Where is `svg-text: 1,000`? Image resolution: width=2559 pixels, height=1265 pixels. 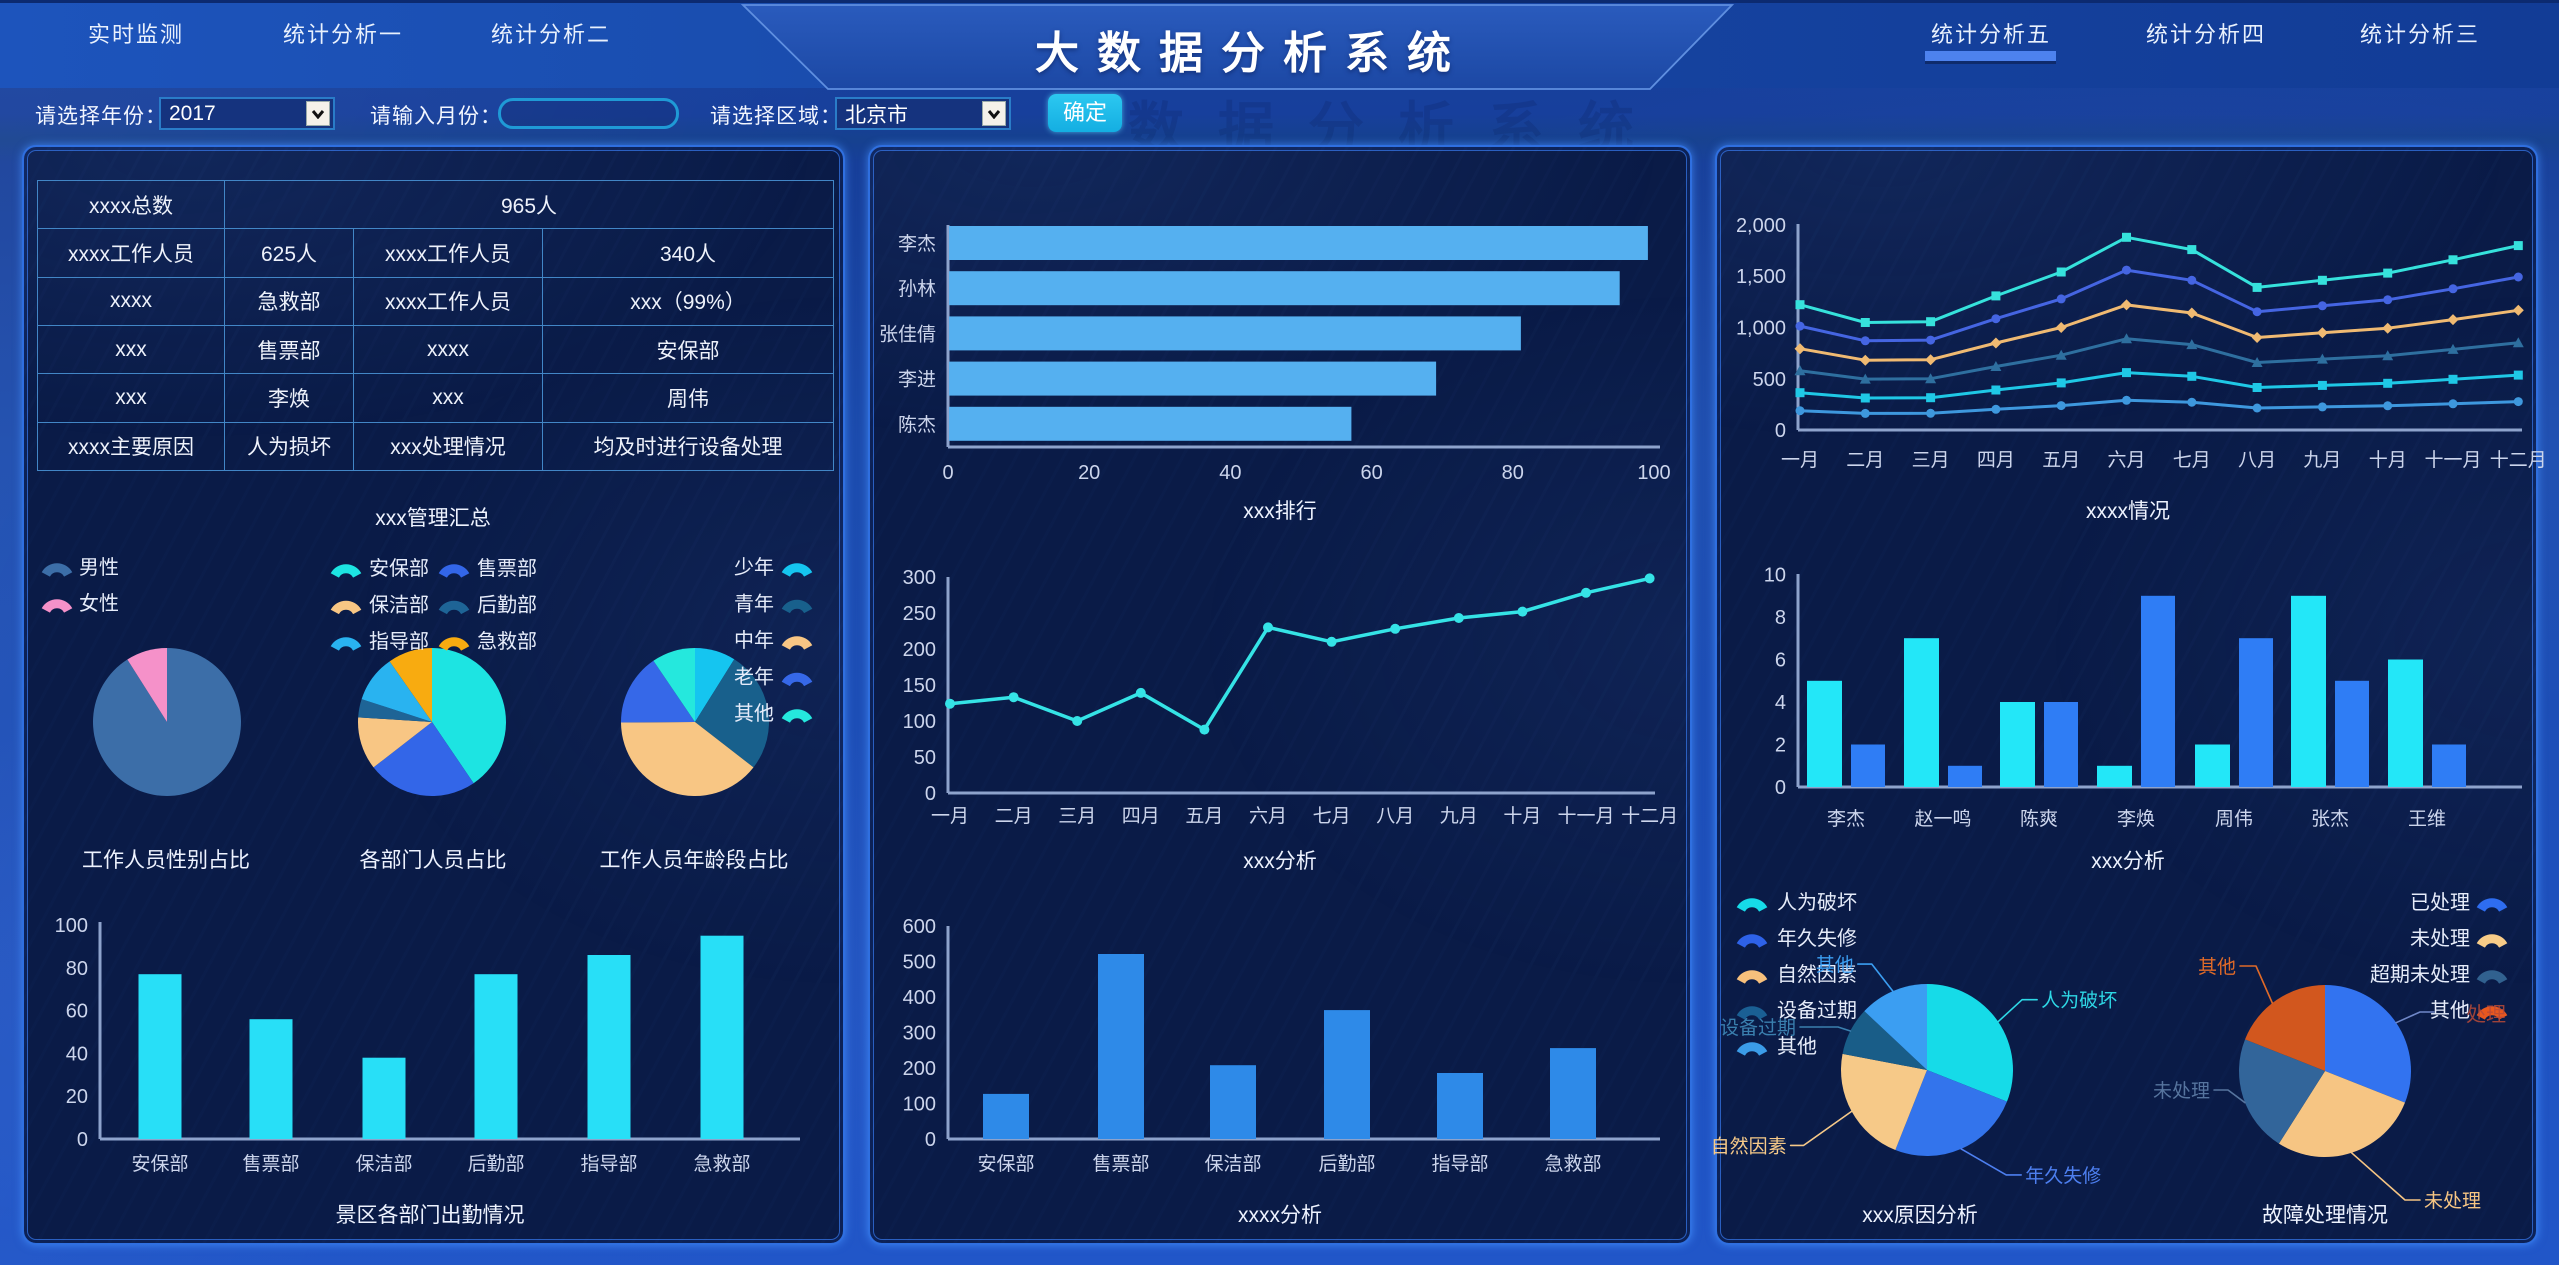
svg-text: 1,000 is located at coordinates (1761, 329).